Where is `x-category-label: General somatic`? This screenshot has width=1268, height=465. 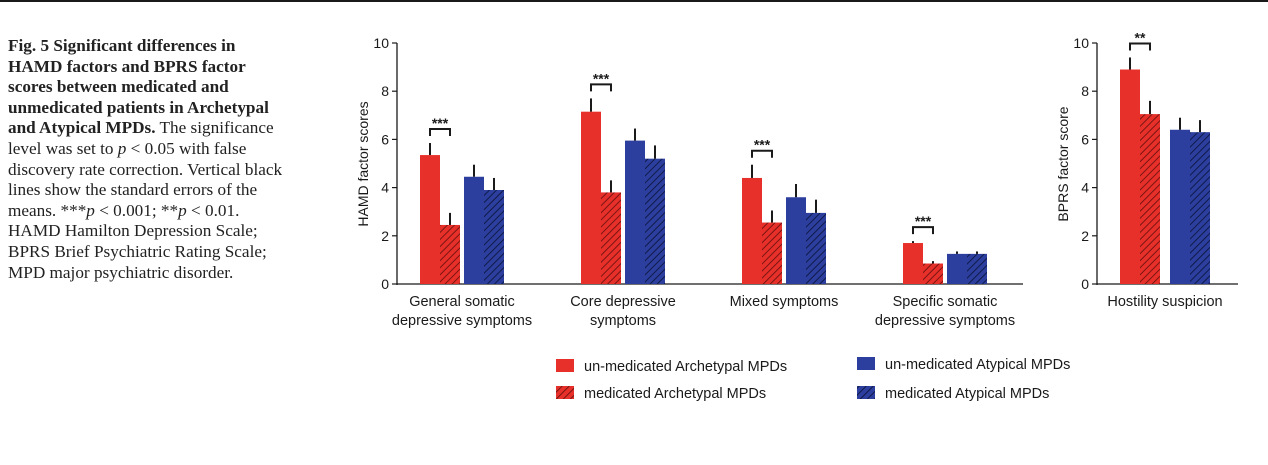
x-category-label: General somatic is located at coordinates (462, 302).